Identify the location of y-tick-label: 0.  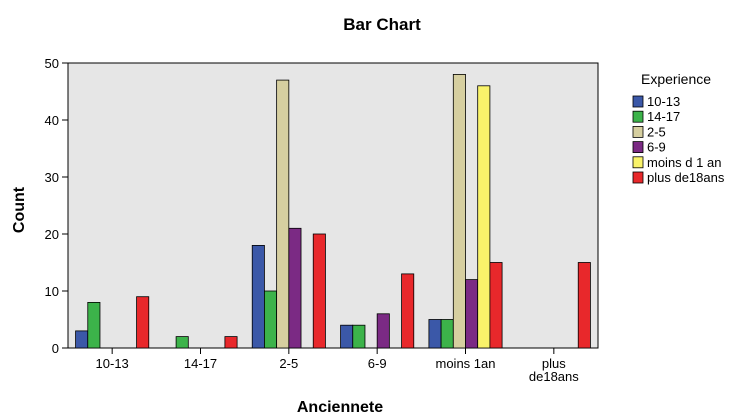
(55, 348).